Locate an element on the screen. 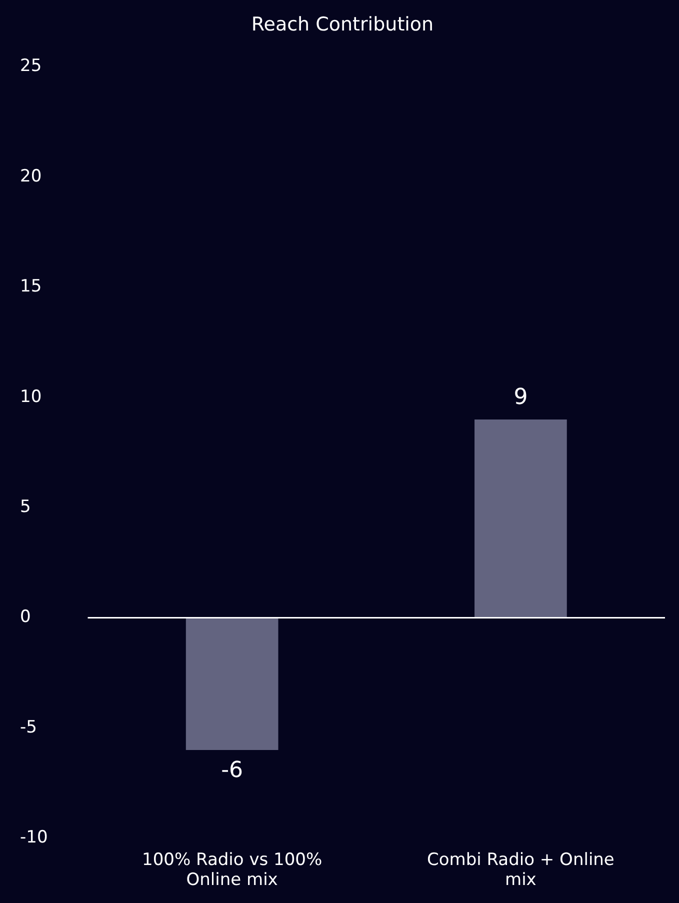 This screenshot has height=903, width=679. y-tick-label: 10 is located at coordinates (31, 396).